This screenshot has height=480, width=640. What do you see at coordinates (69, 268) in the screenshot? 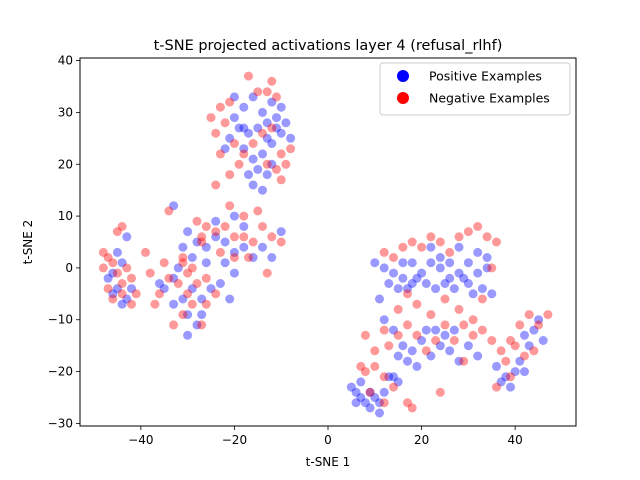
I see `y-tick-label: 0` at bounding box center [69, 268].